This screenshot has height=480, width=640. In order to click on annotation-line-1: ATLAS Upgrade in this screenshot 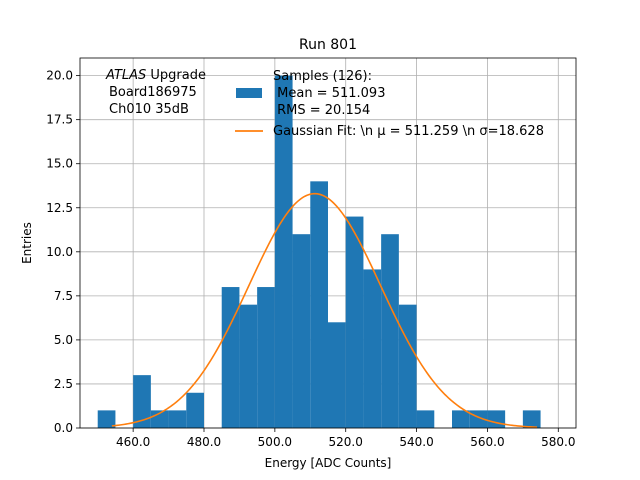, I will do `click(155, 75)`.